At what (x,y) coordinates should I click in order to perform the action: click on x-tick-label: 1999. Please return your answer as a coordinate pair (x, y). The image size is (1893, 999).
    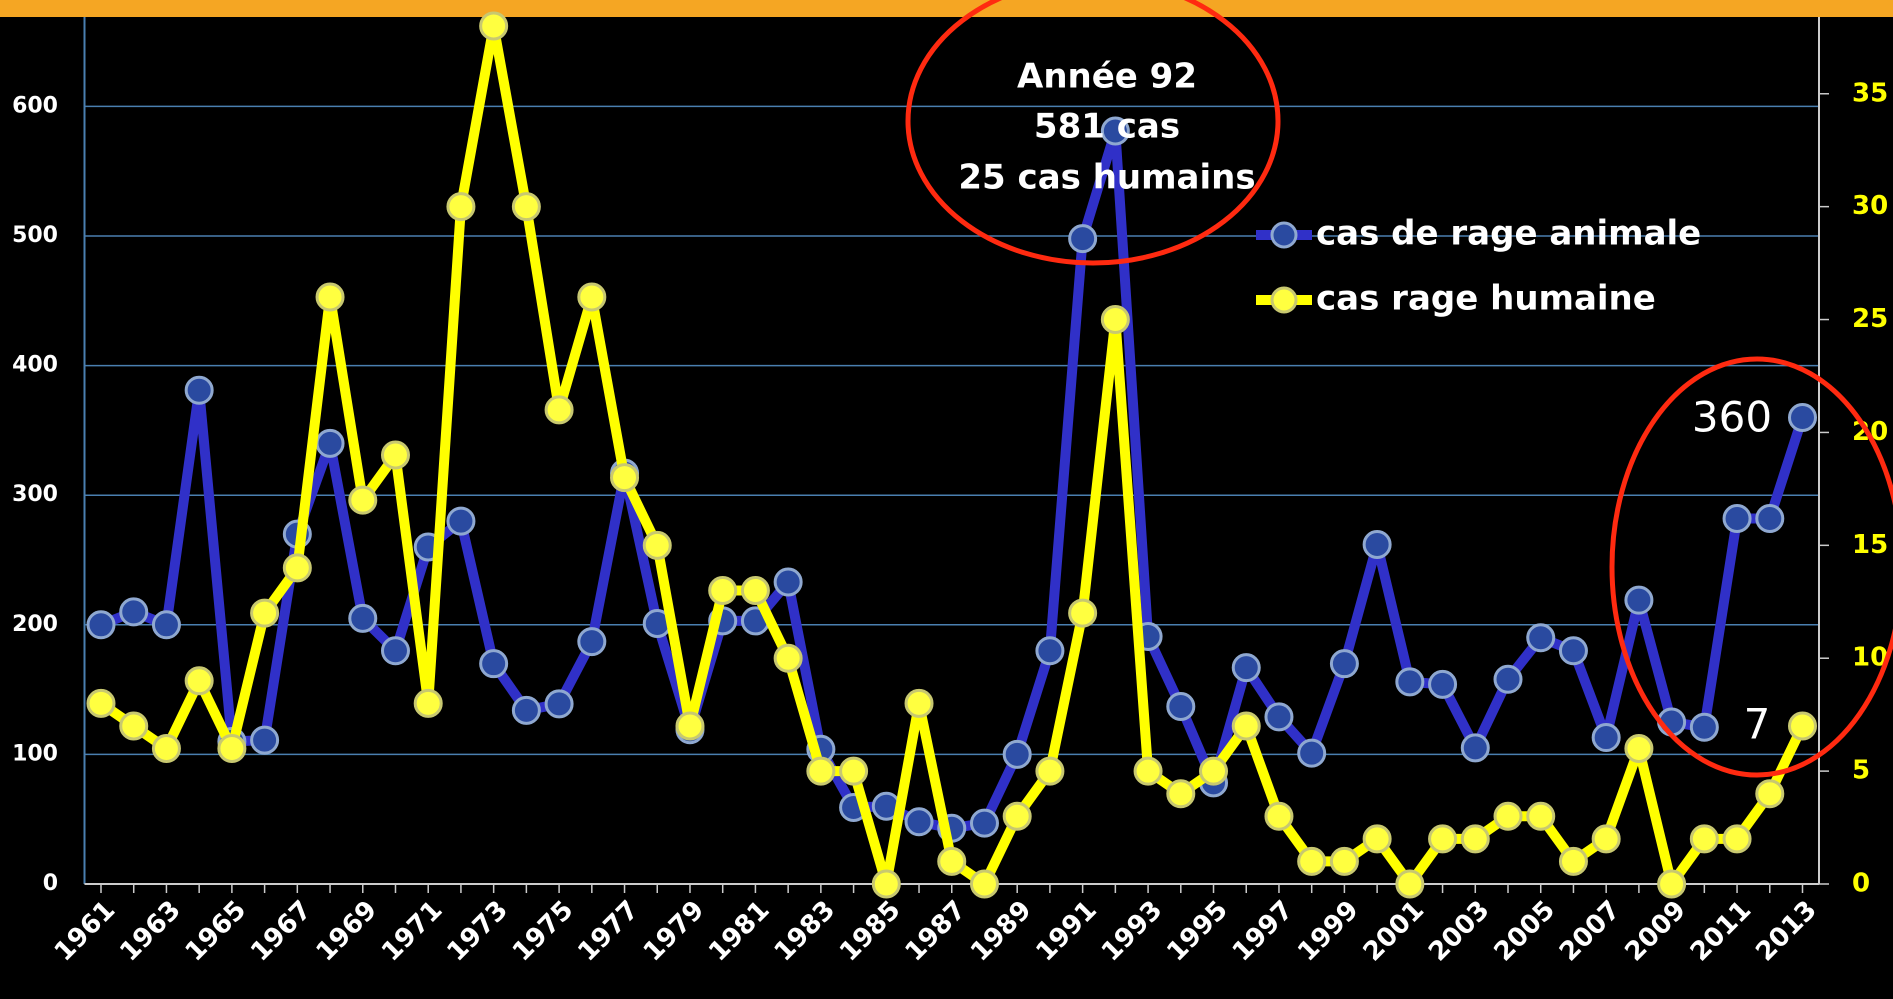
    Looking at the image, I should click on (1328, 931).